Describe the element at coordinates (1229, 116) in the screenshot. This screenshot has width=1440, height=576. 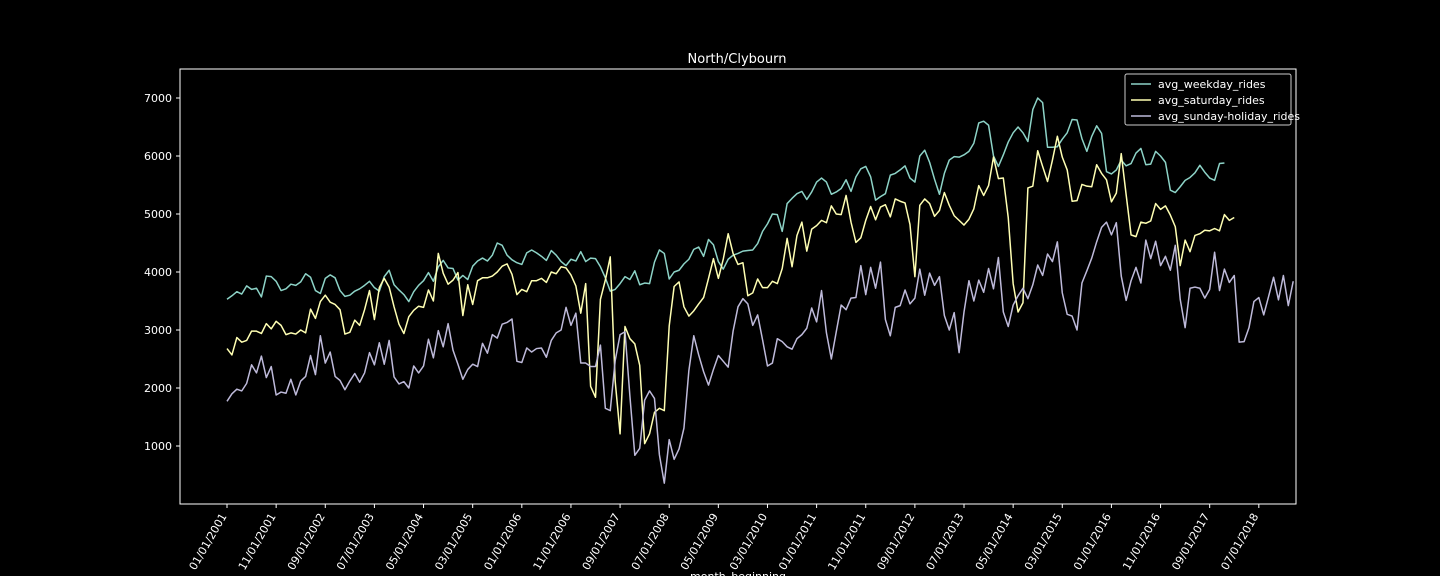
I see `legend-label: avg_sunday-holiday_rides` at that location.